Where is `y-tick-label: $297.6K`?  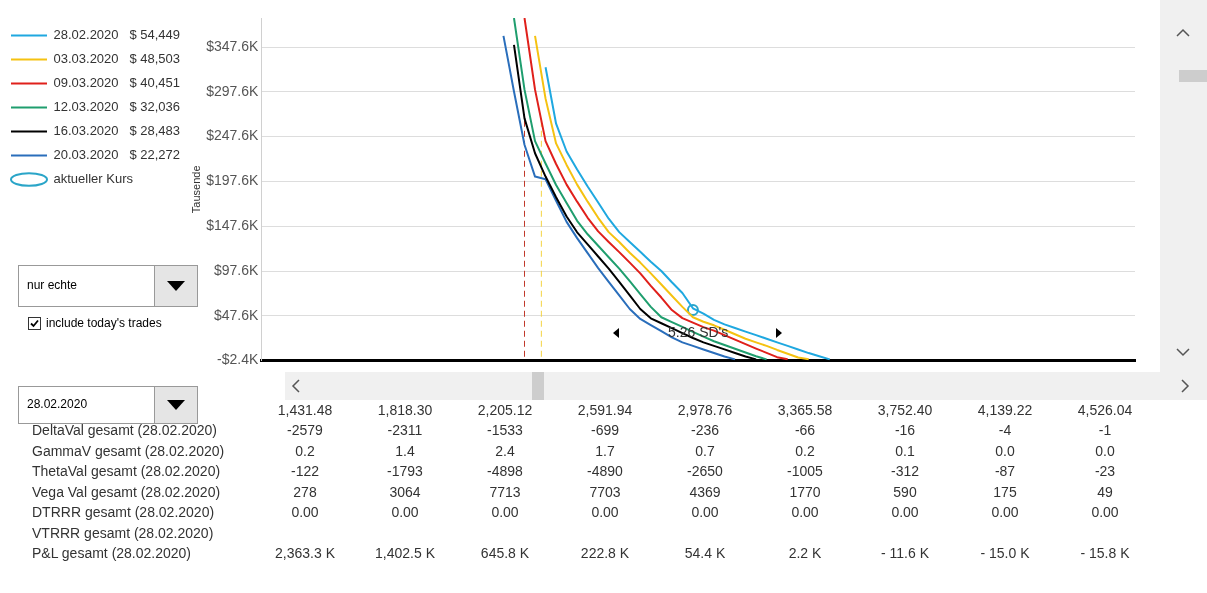
y-tick-label: $297.6K is located at coordinates (233, 90).